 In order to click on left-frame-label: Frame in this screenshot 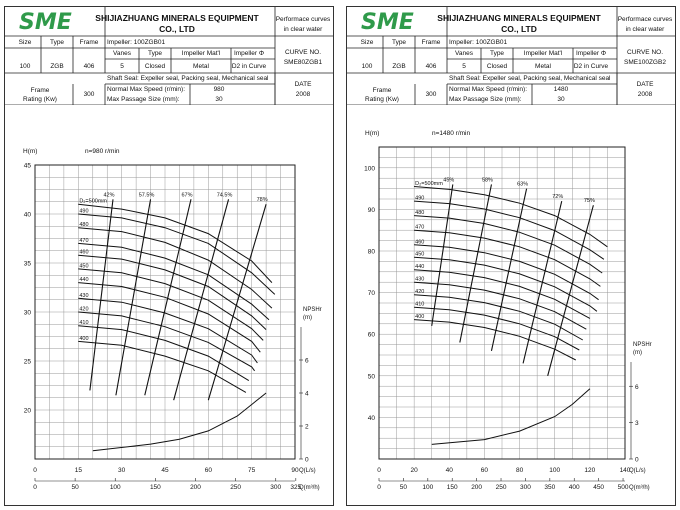, I will do `click(89, 42)`.